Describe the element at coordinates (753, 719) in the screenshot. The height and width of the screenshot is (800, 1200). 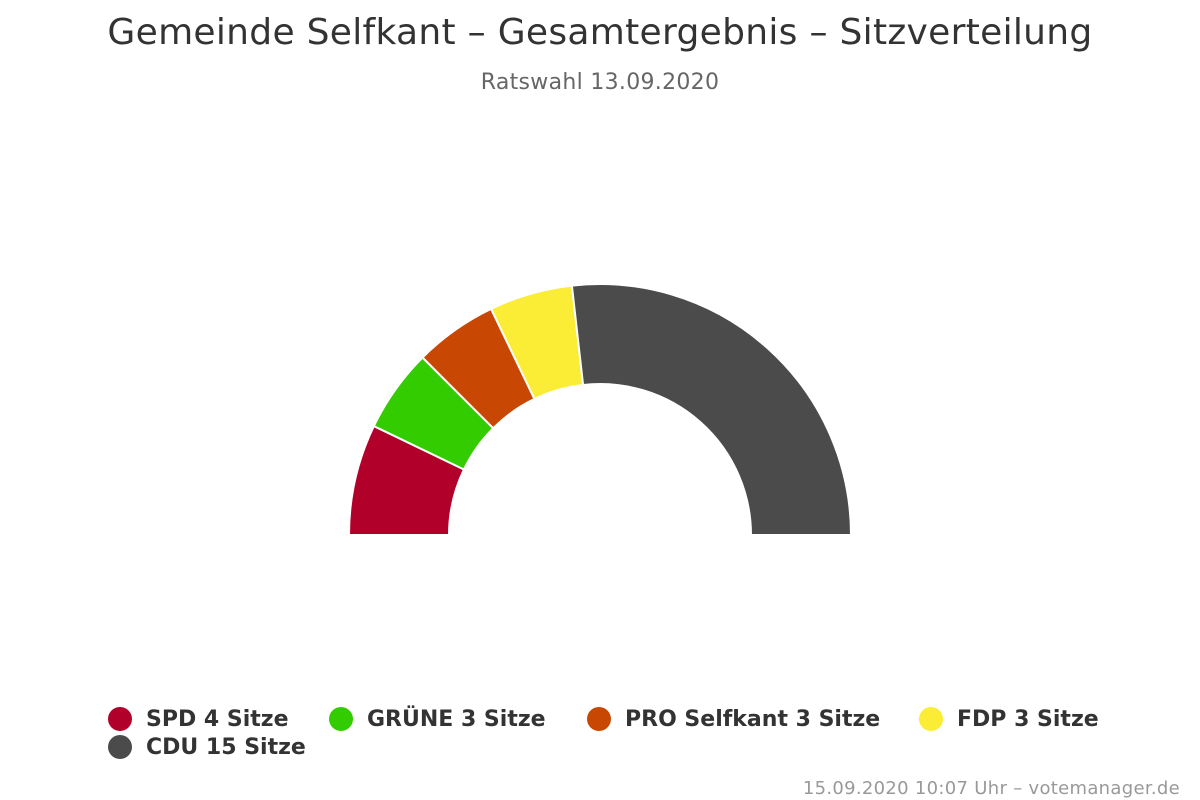
I see `legend-label-pro-selfkant: PRO Selfkant 3 Sitze` at that location.